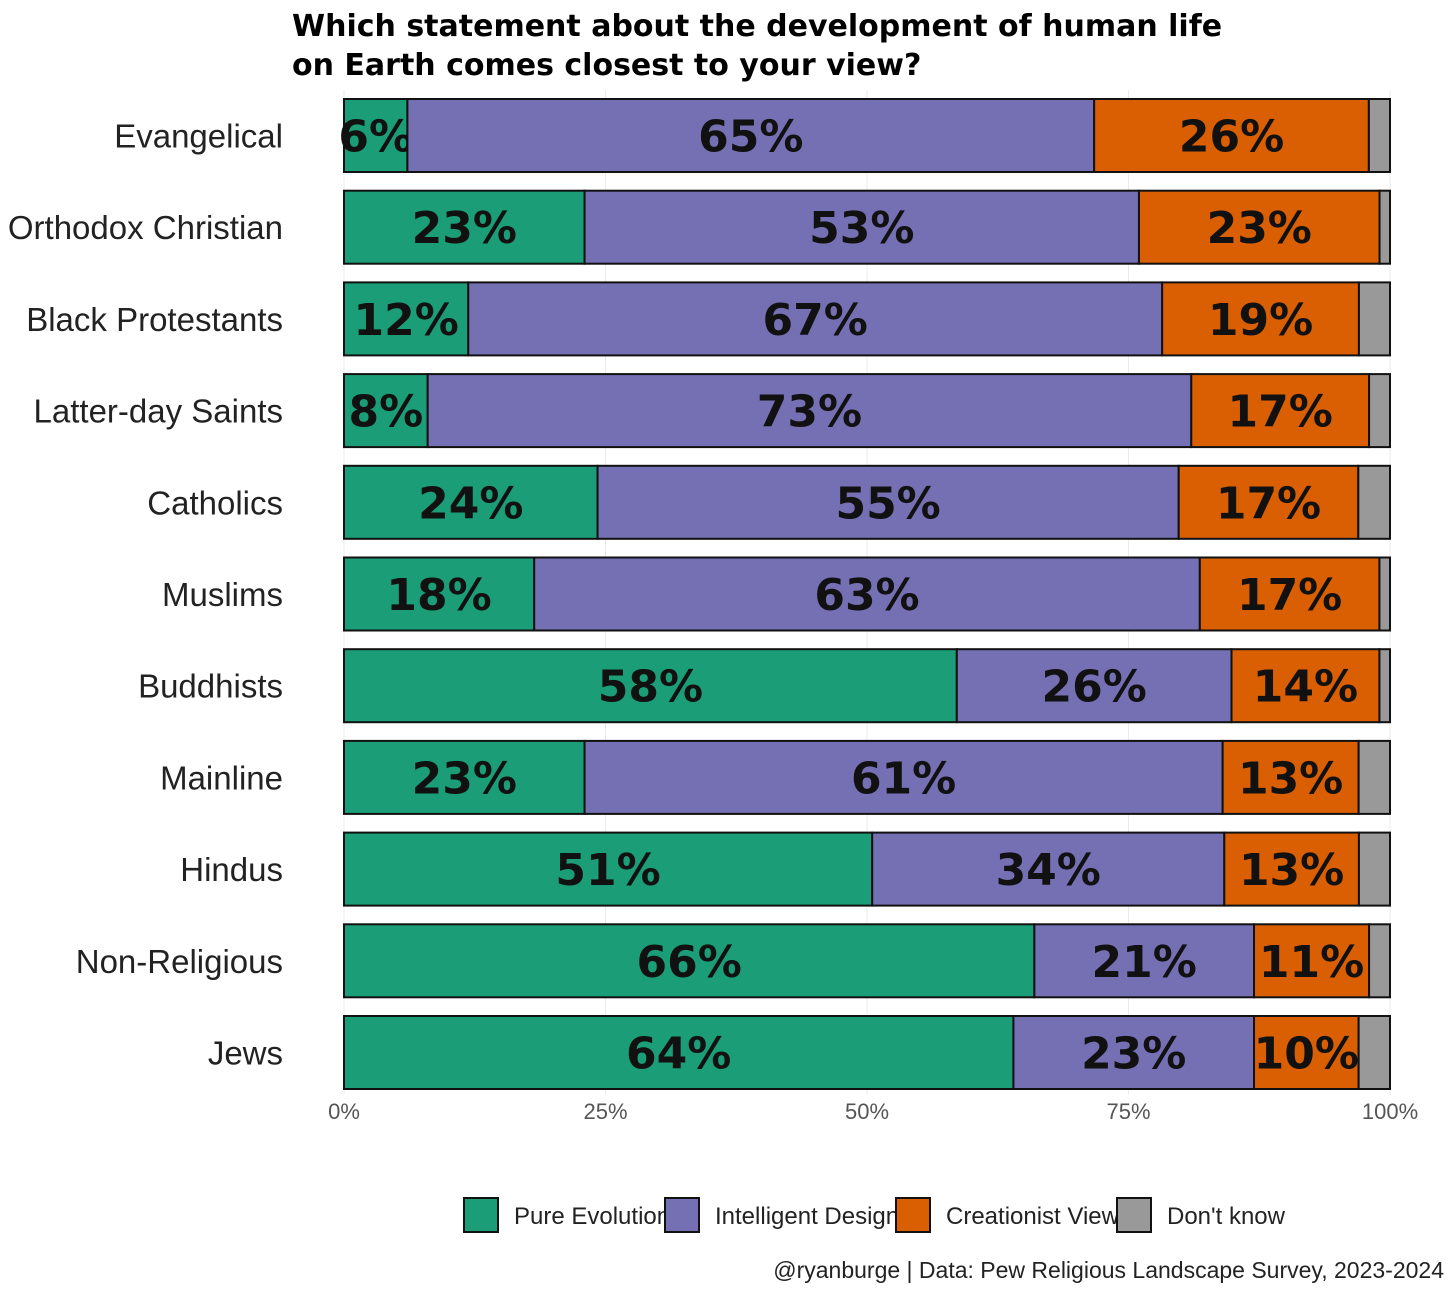  What do you see at coordinates (650, 687) in the screenshot?
I see `bar-value-label: 58%` at bounding box center [650, 687].